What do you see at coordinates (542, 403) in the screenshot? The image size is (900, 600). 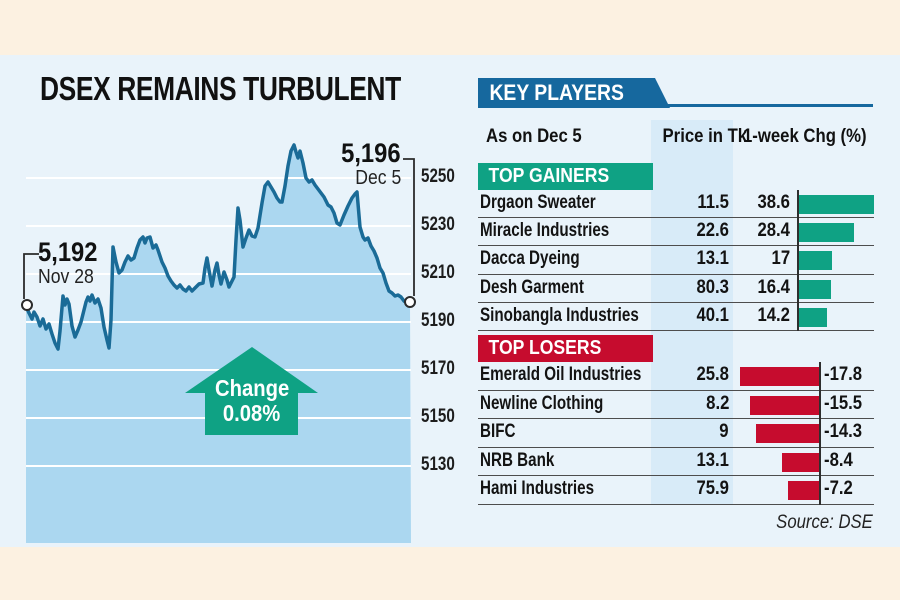 I see `company-name-cell-text: Newline Clothing` at bounding box center [542, 403].